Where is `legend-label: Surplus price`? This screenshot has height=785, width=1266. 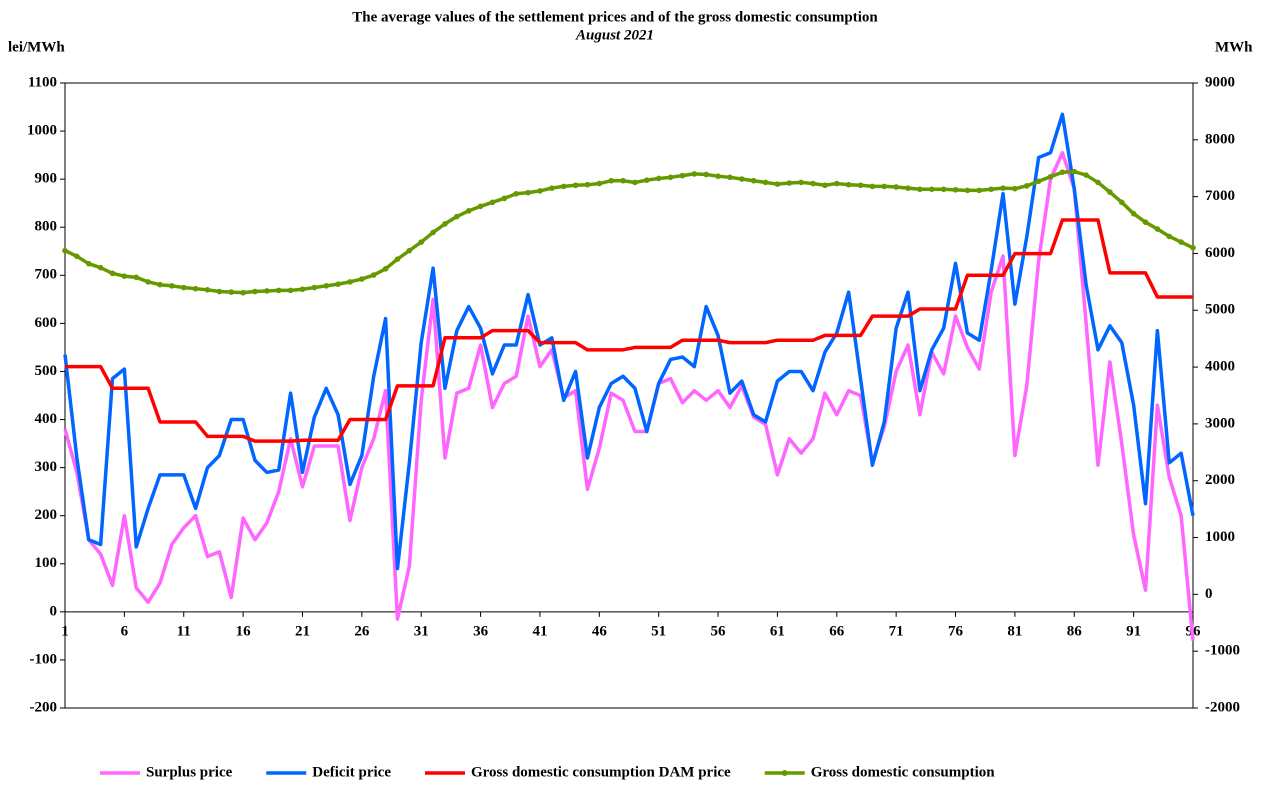 legend-label: Surplus price is located at coordinates (189, 772).